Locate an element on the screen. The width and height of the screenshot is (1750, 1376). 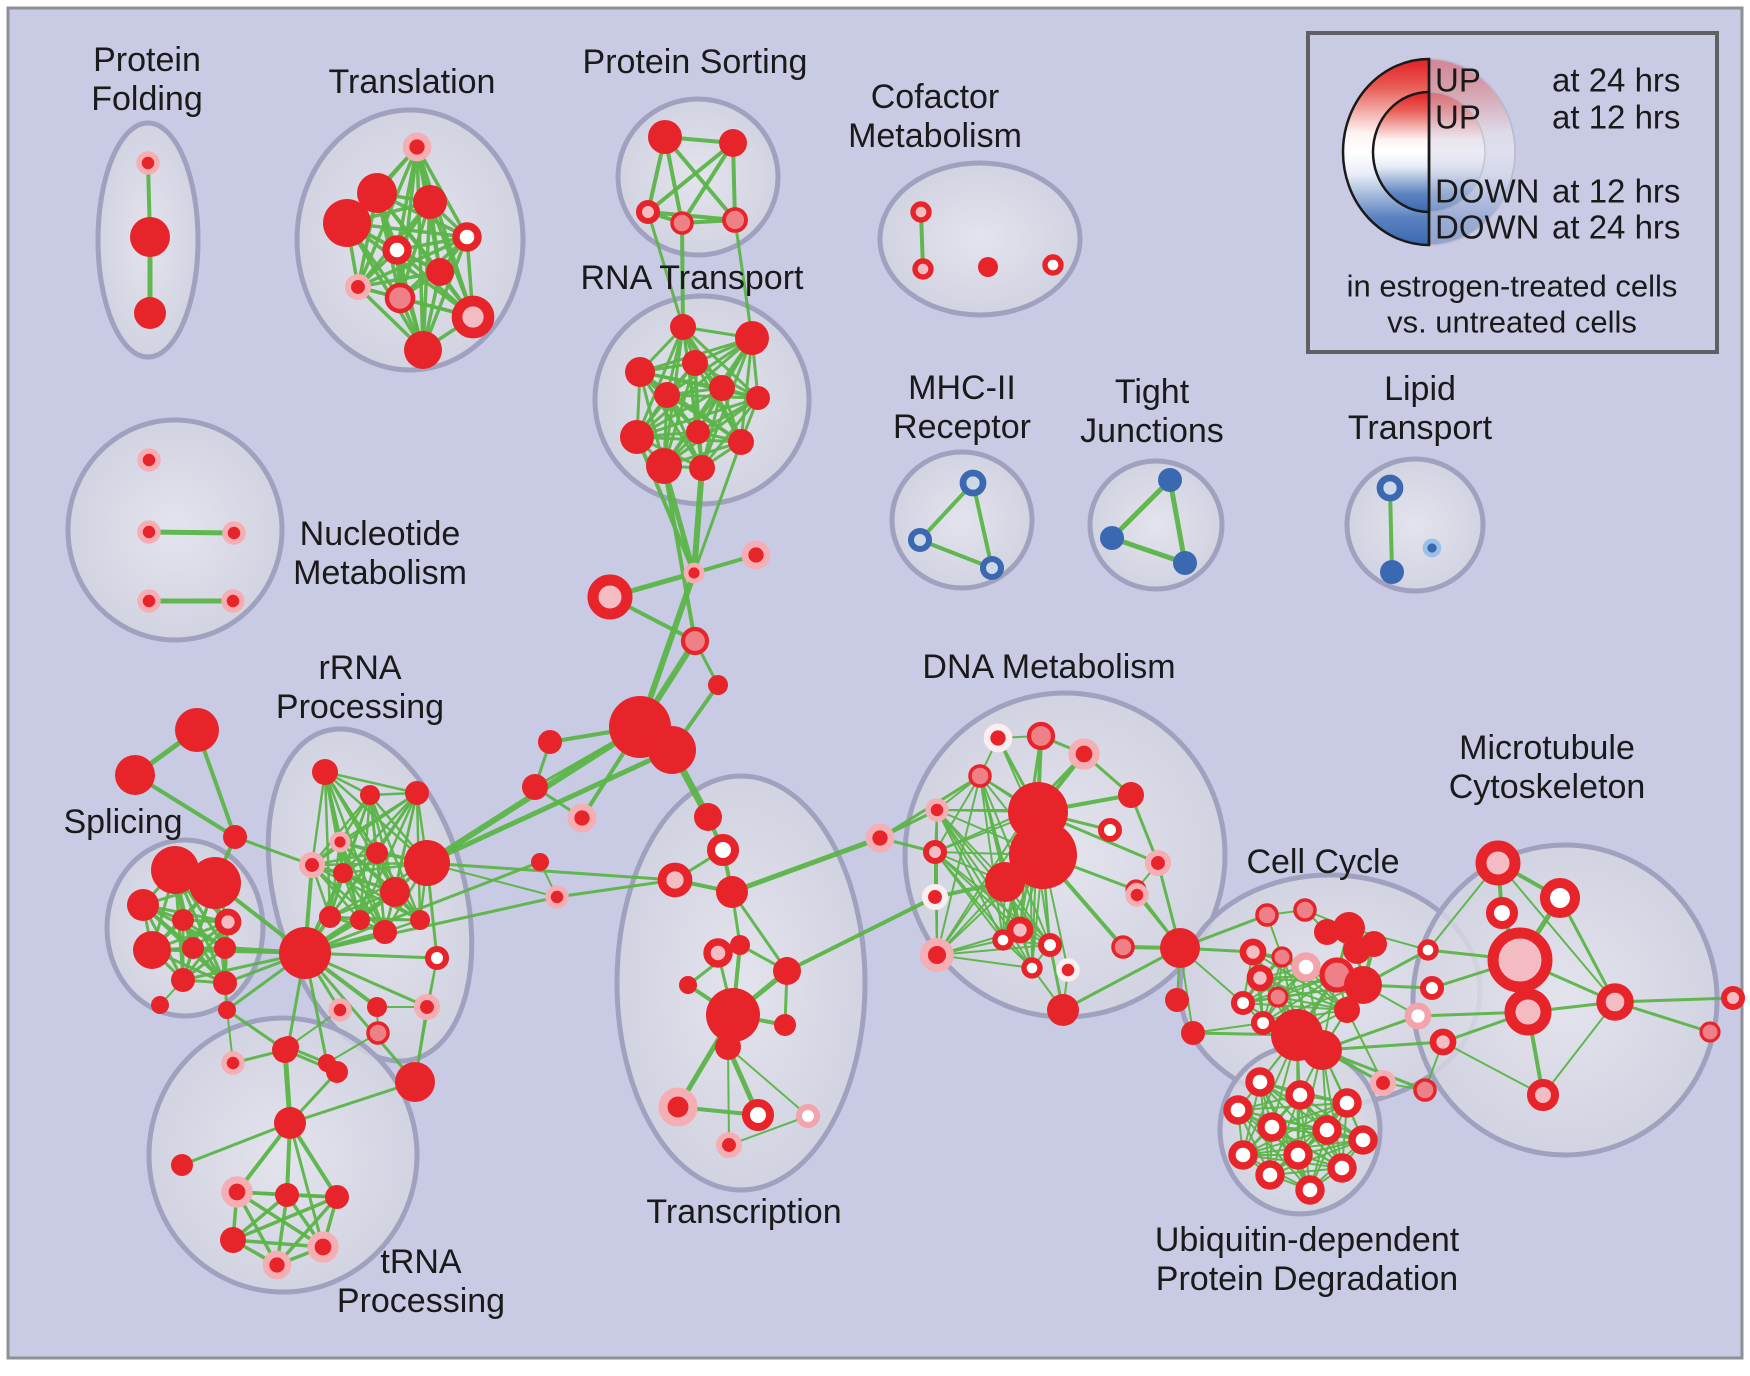
network-node-dm19 is located at coordinates (1063, 1010).